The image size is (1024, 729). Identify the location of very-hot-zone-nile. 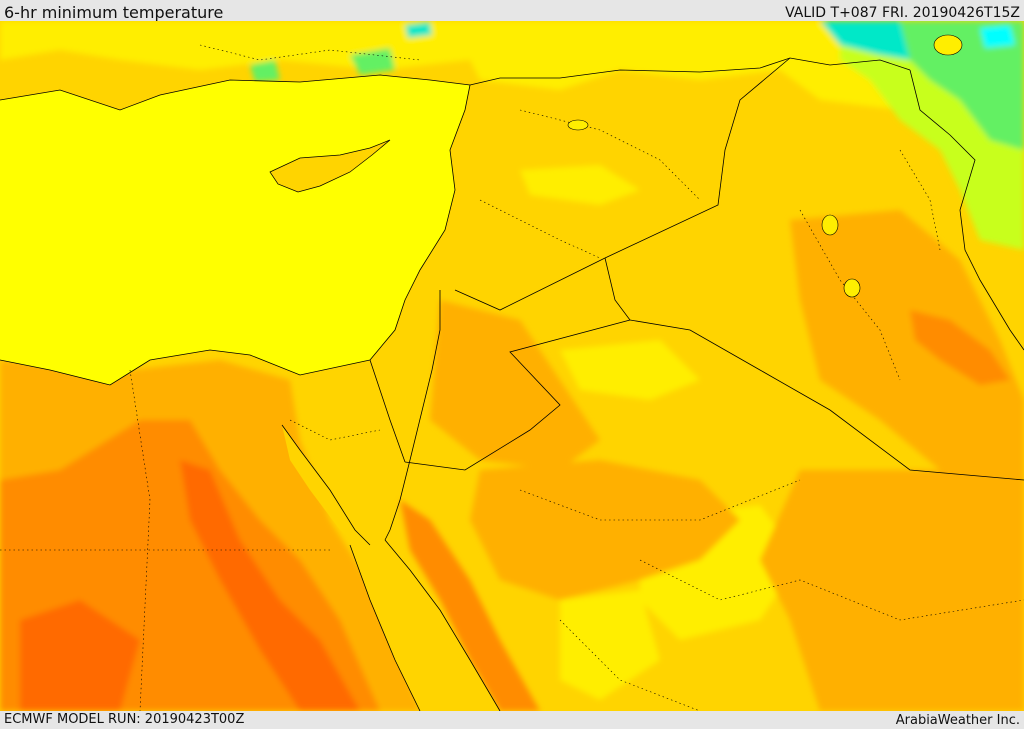
(270, 585).